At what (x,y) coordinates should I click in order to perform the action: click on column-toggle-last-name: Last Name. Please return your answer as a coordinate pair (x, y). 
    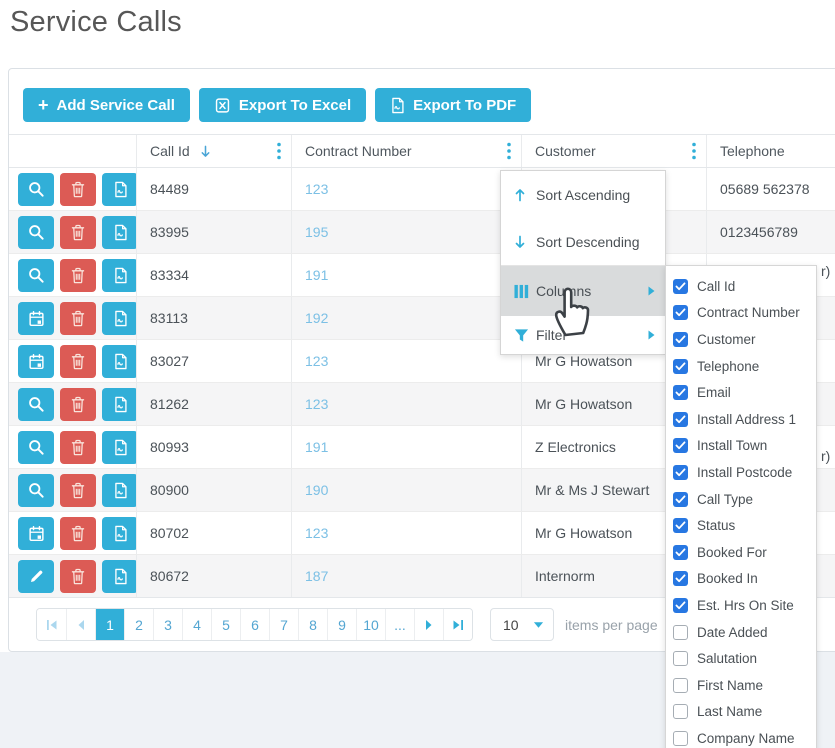
    Looking at the image, I should click on (741, 712).